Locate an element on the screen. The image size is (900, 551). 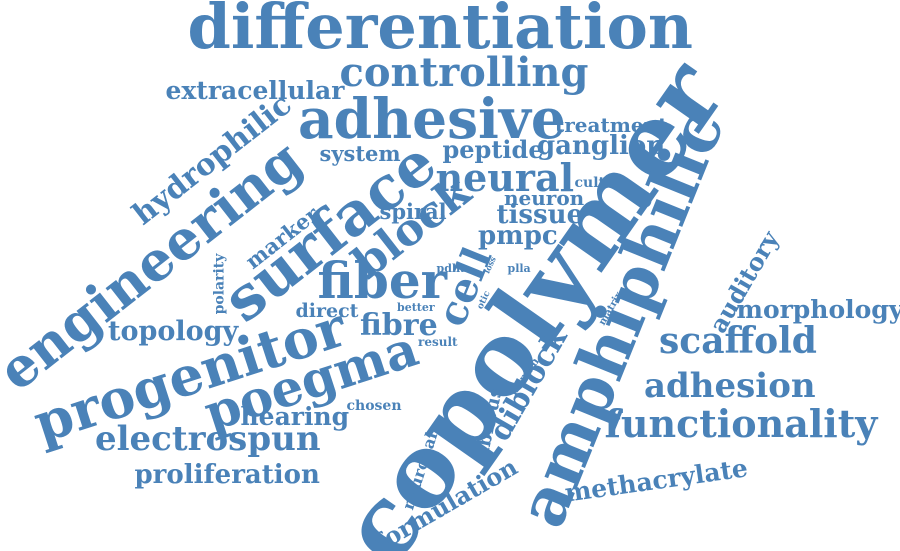
word-neural: neural is located at coordinates (505, 177).